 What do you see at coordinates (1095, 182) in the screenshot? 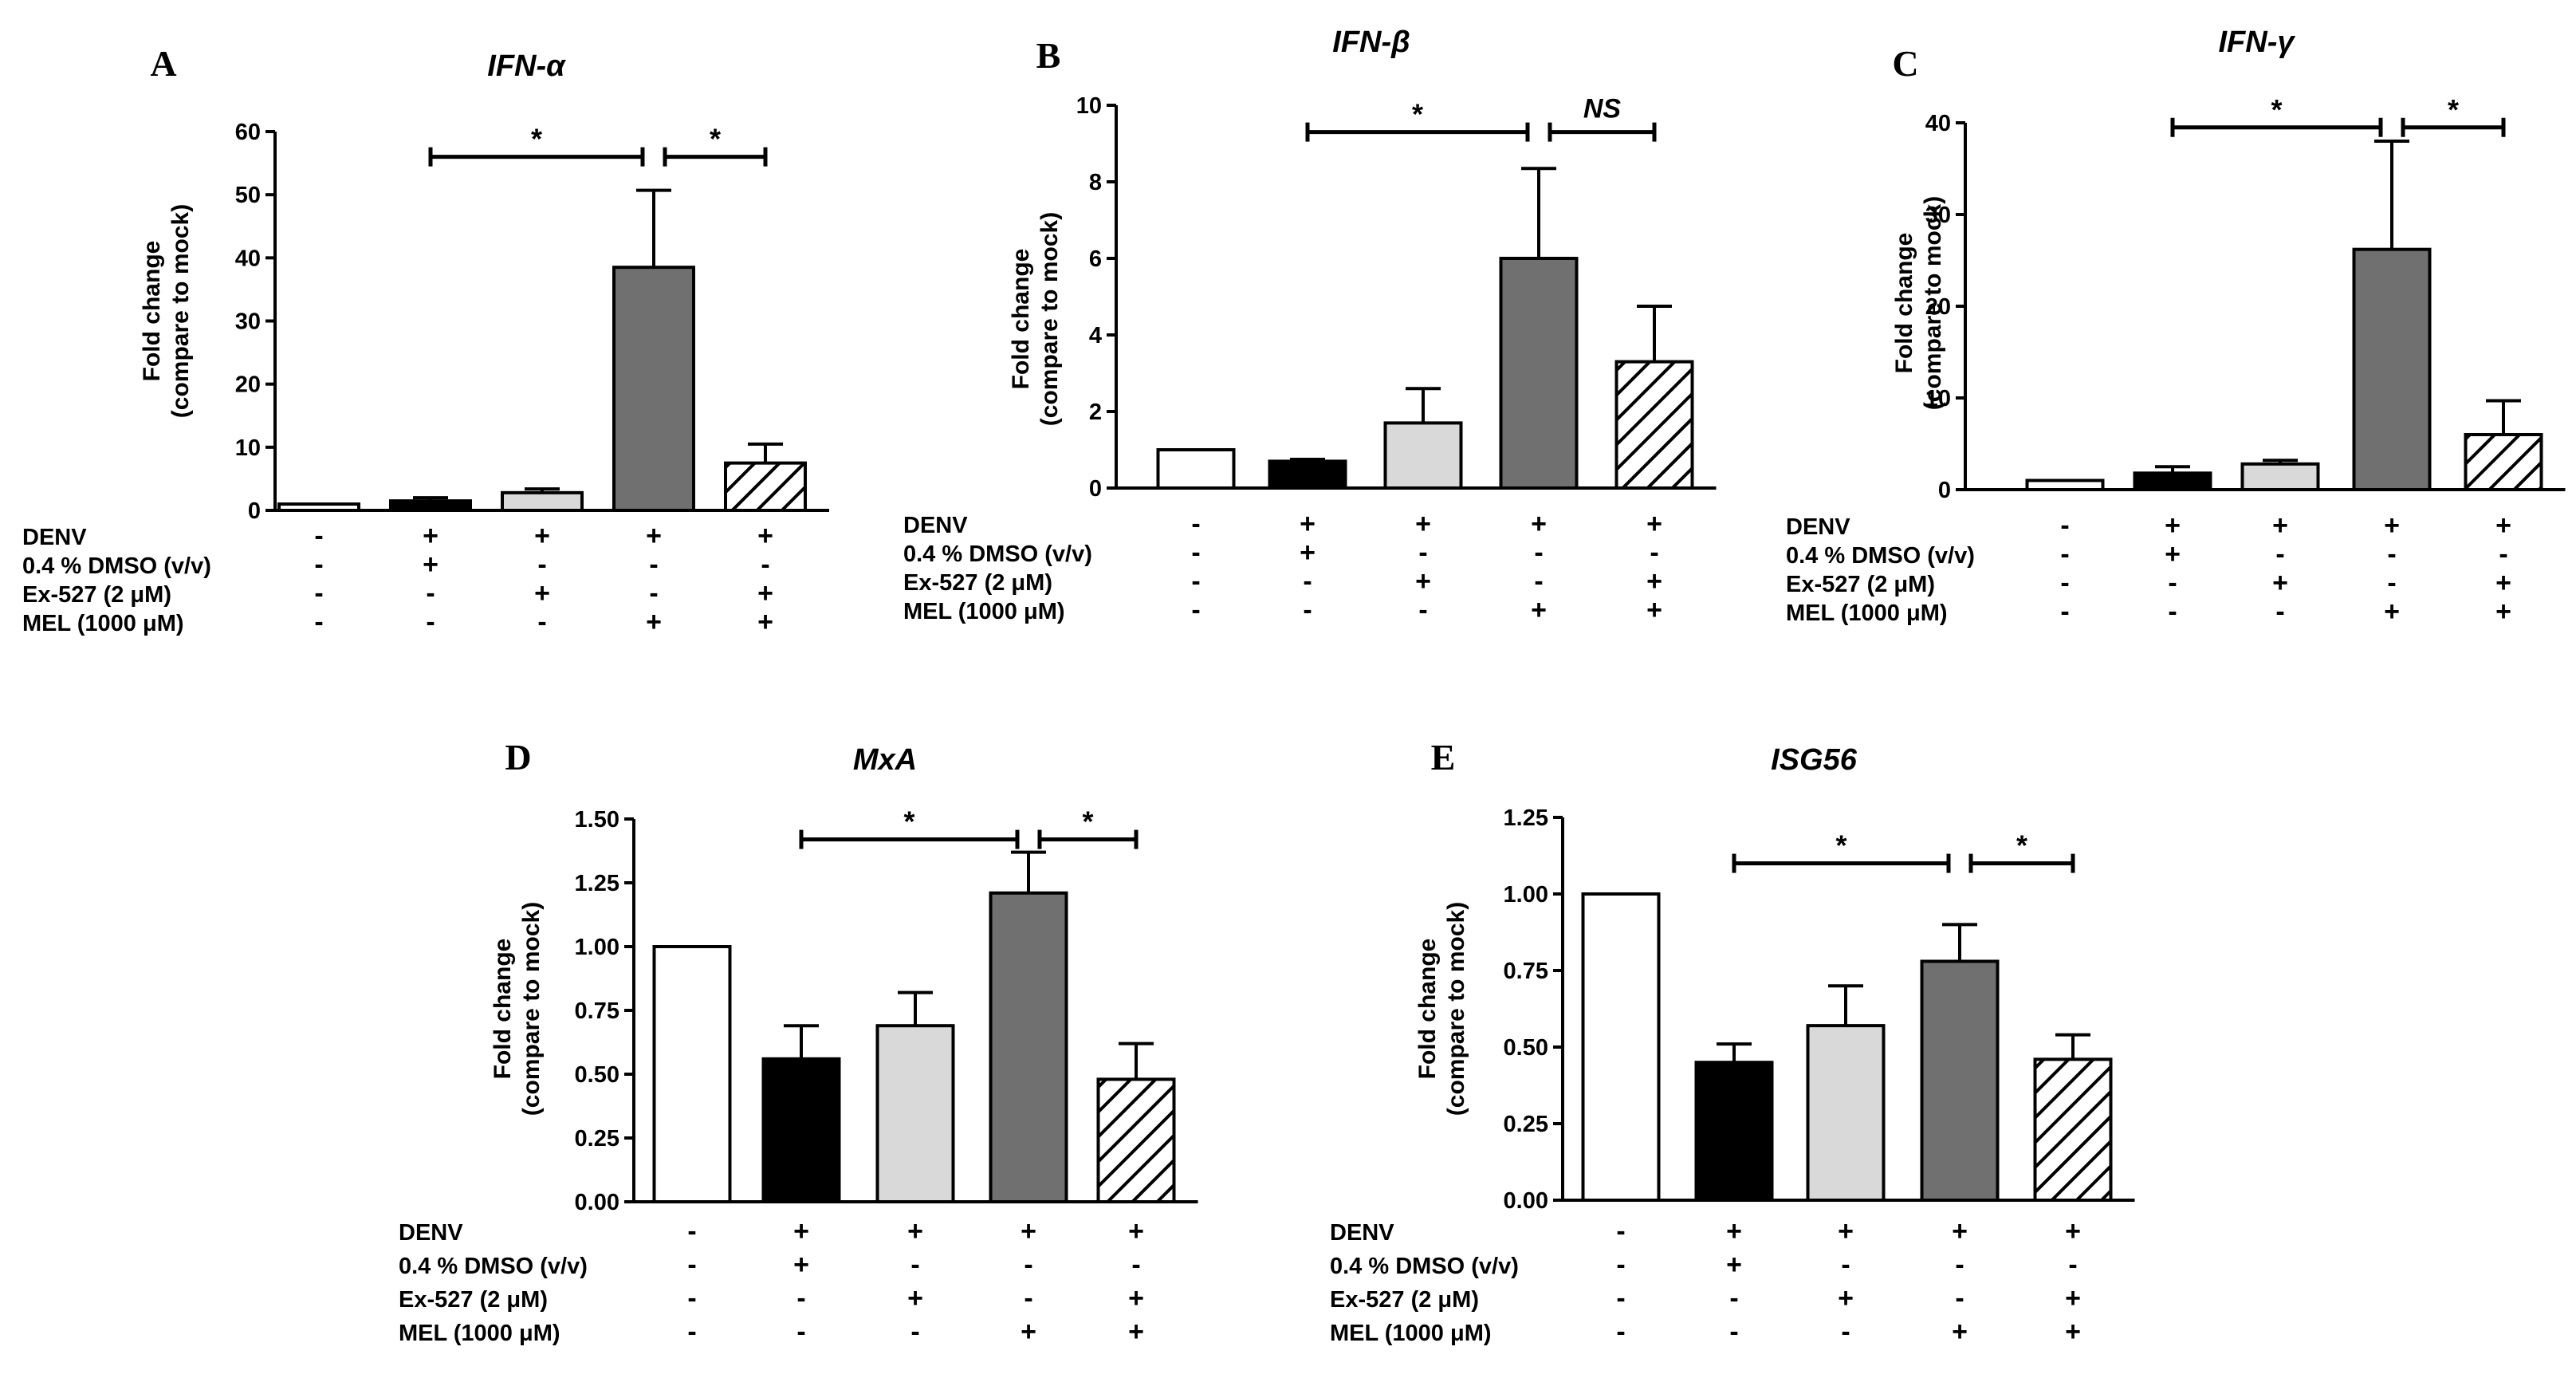
I see `y-tick-label: 8` at bounding box center [1095, 182].